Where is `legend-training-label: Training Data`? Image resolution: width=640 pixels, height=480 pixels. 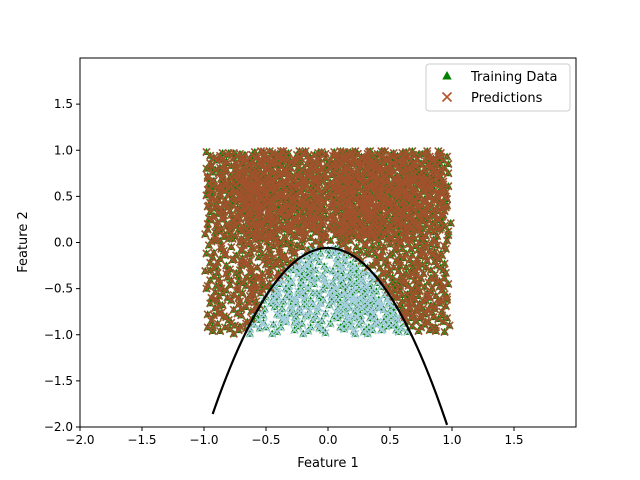
legend-training-label: Training Data is located at coordinates (513, 77).